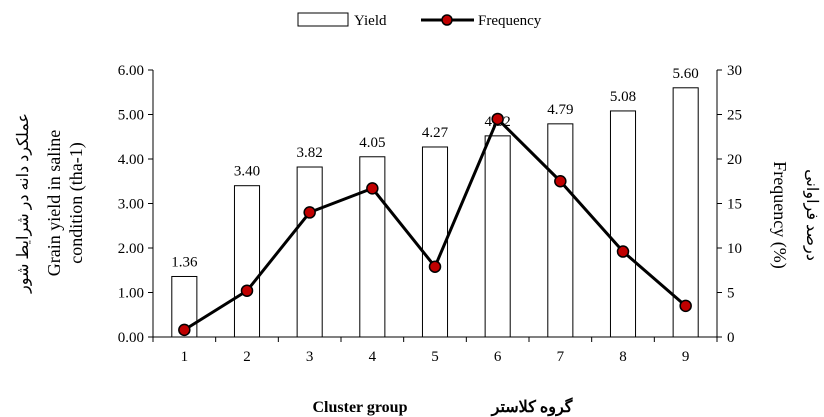  What do you see at coordinates (734, 160) in the screenshot?
I see `right-tick-label: 20` at bounding box center [734, 160].